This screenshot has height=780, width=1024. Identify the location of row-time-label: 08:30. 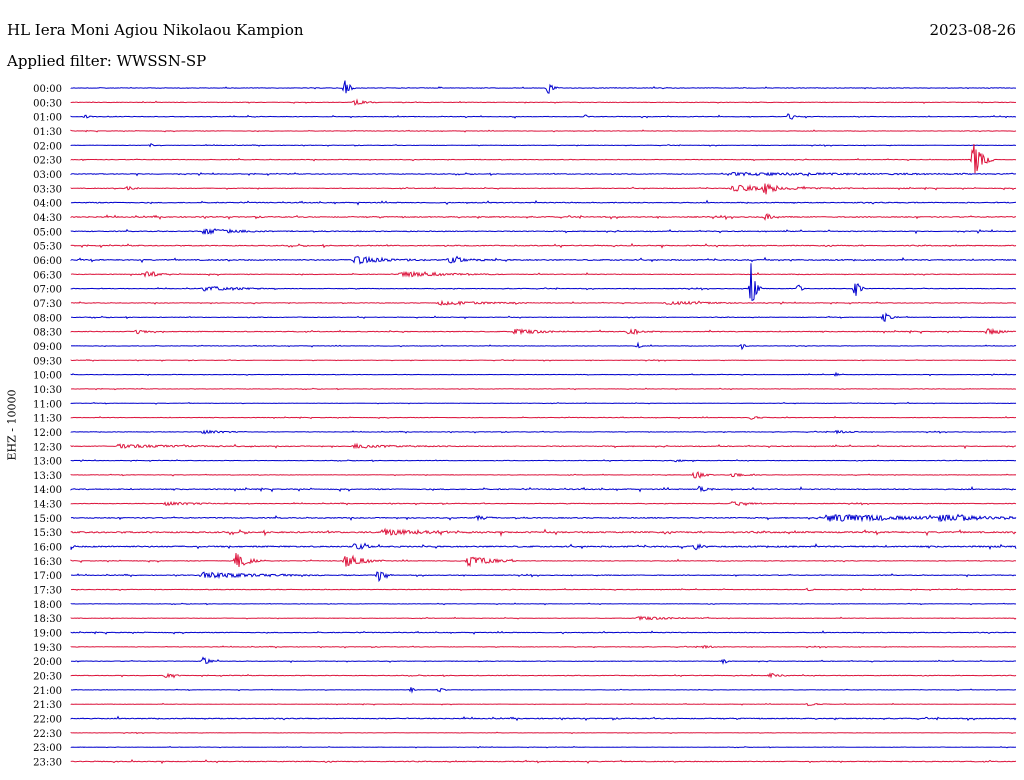
(47, 333).